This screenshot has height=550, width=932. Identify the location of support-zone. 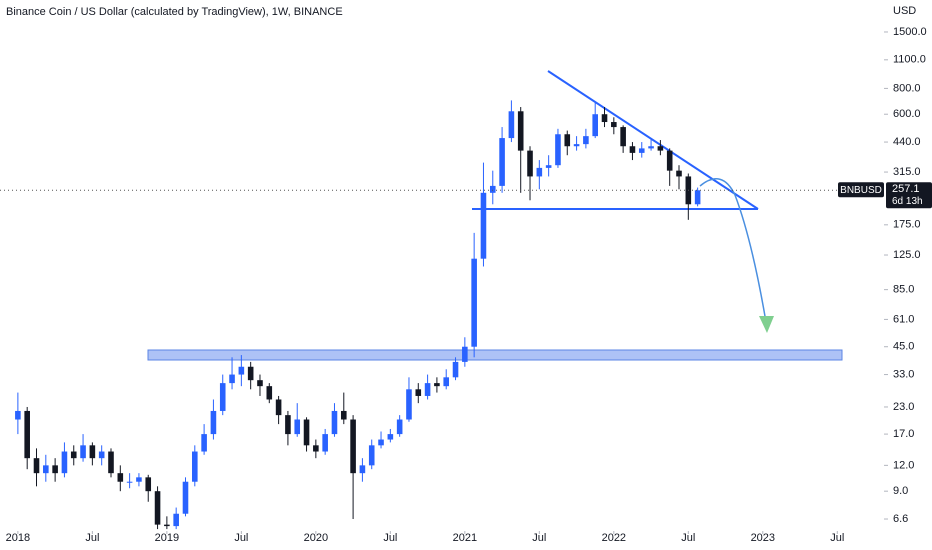
(495, 355).